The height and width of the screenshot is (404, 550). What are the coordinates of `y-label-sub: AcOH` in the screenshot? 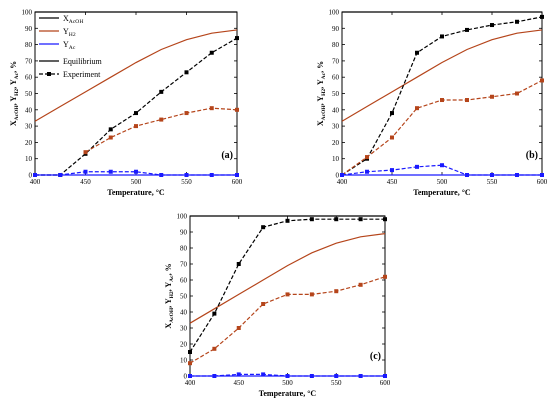 It's located at (17, 113).